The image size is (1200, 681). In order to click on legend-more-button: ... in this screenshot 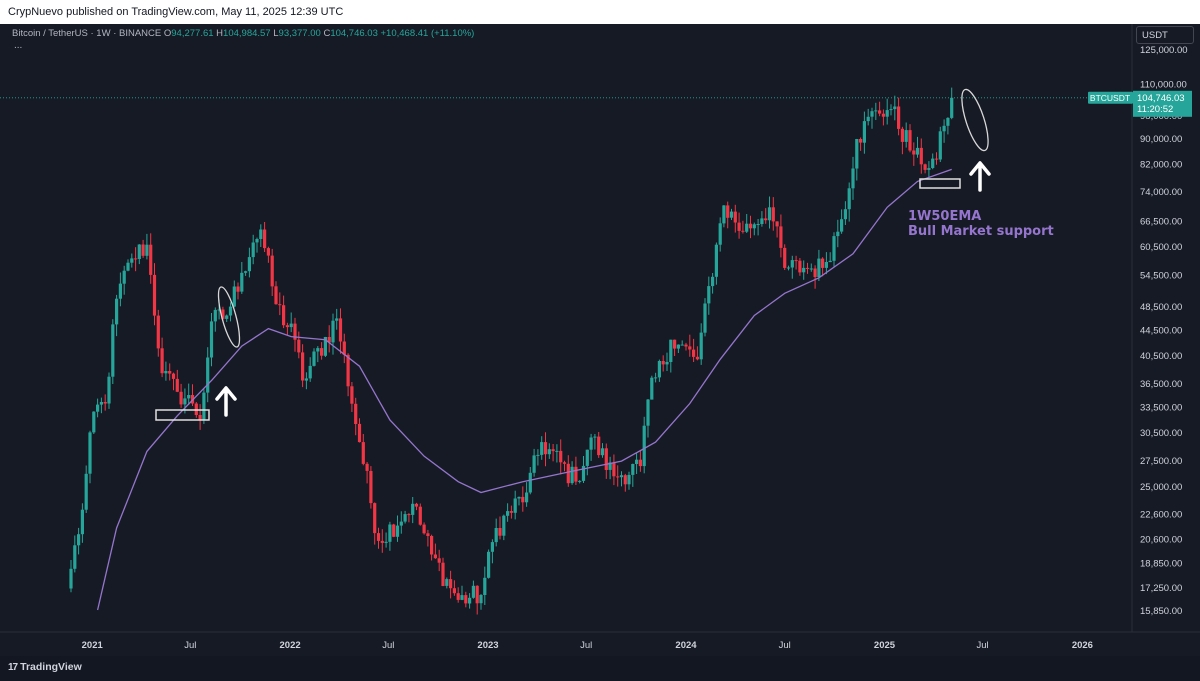, I will do `click(18, 45)`.